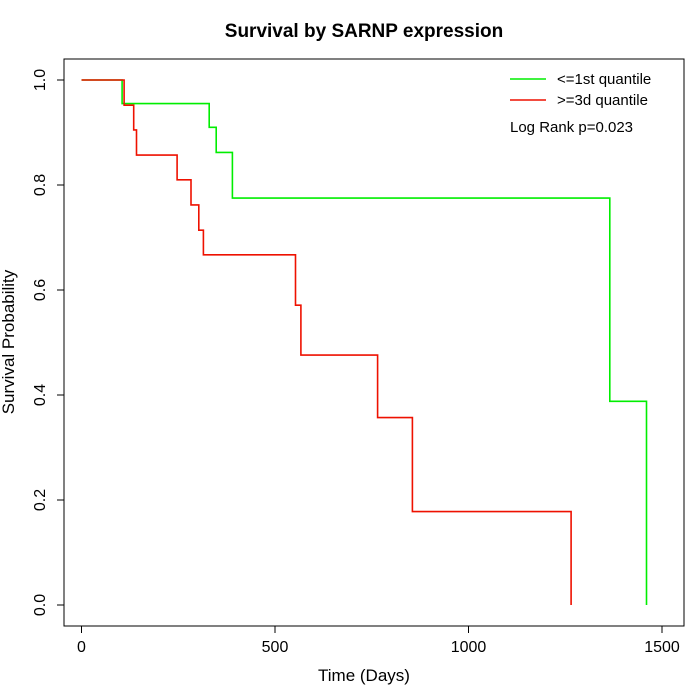 The image size is (700, 700). Describe the element at coordinates (602, 100) in the screenshot. I see `legend-label: >=3d quantile` at that location.